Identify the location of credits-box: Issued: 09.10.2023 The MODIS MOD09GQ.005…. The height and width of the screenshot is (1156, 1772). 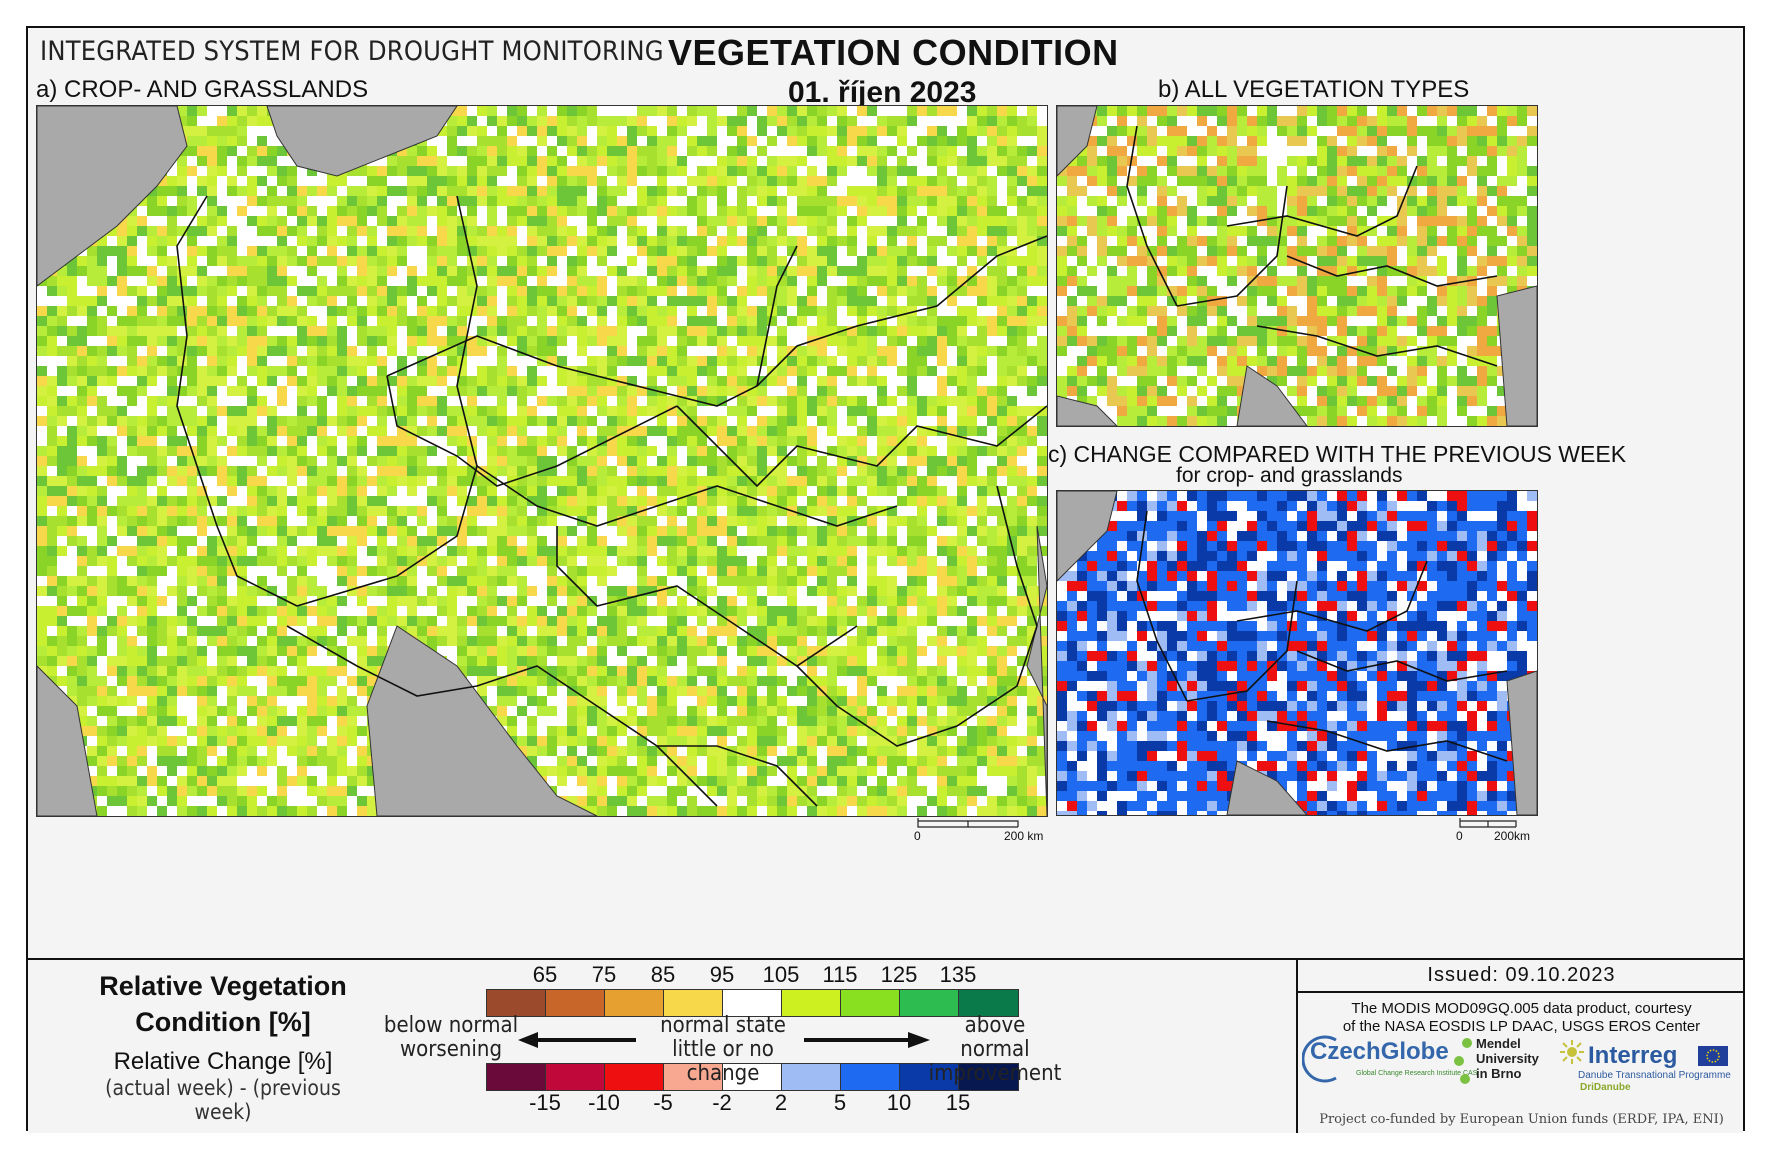
(1520, 1046).